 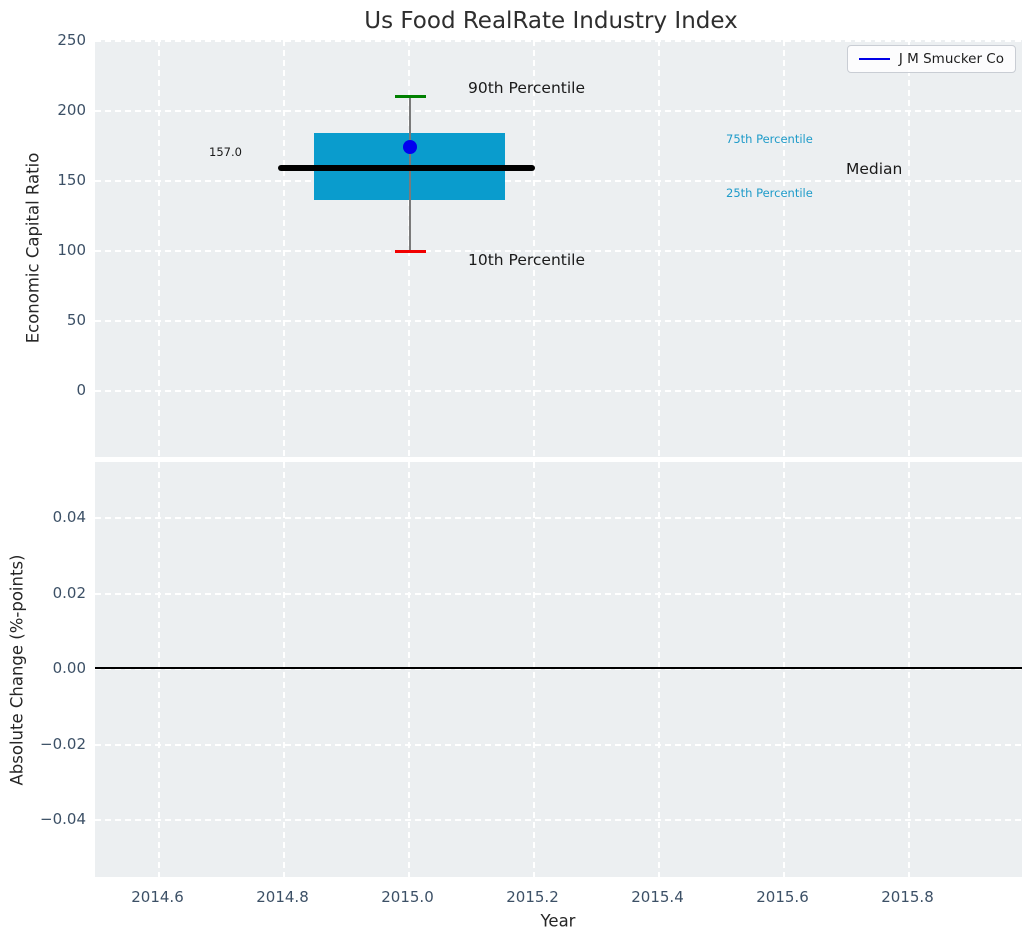 What do you see at coordinates (69, 592) in the screenshot?
I see `ytick-0.02: 0.02` at bounding box center [69, 592].